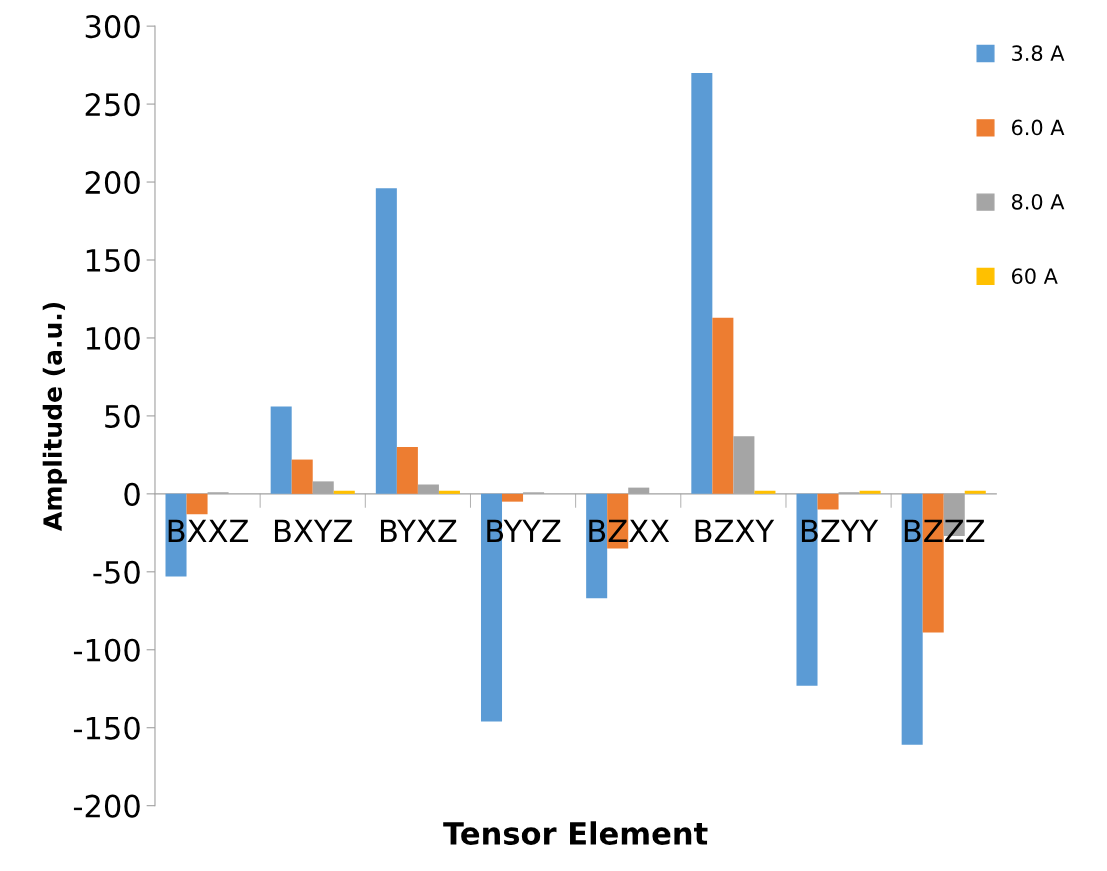 Image resolution: width=1107 pixels, height=871 pixels. What do you see at coordinates (54, 416) in the screenshot?
I see `y-axis-title: Amplitude (a.u.)` at bounding box center [54, 416].